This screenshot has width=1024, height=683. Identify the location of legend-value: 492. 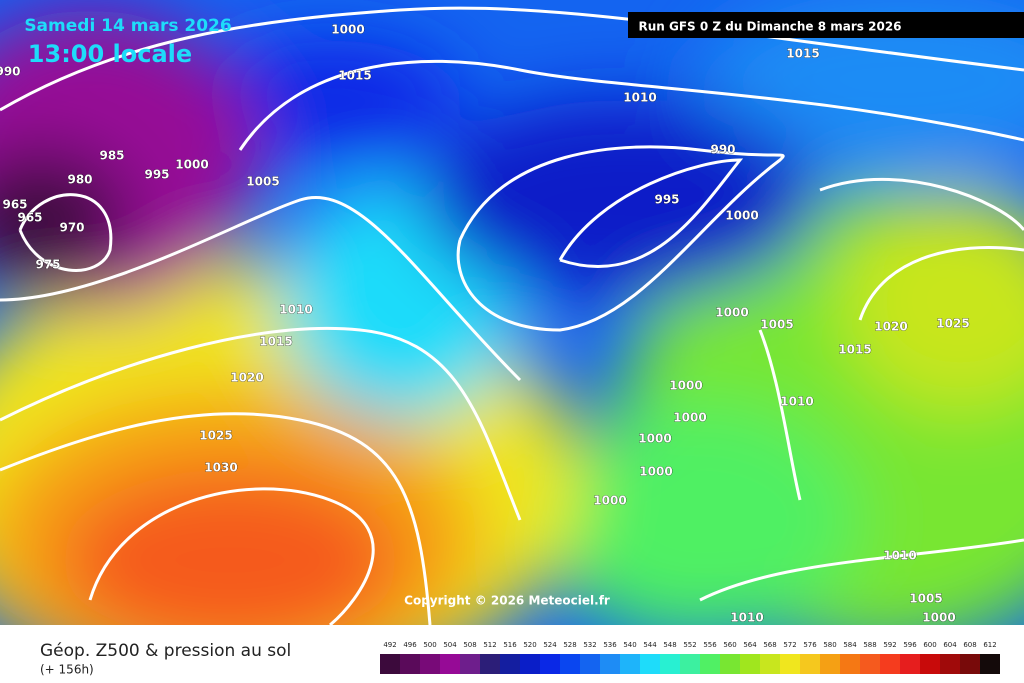
(389, 645).